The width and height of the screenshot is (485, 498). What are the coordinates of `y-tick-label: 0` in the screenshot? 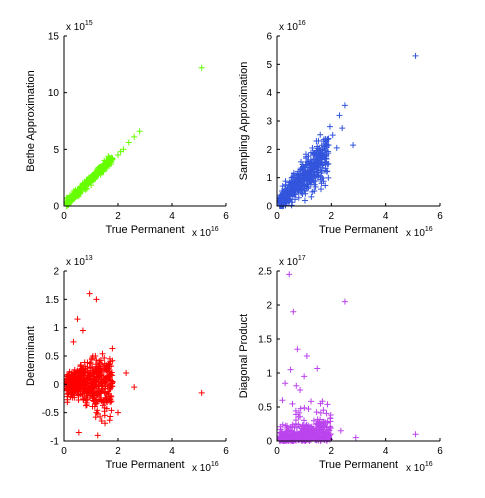 It's located at (56, 385).